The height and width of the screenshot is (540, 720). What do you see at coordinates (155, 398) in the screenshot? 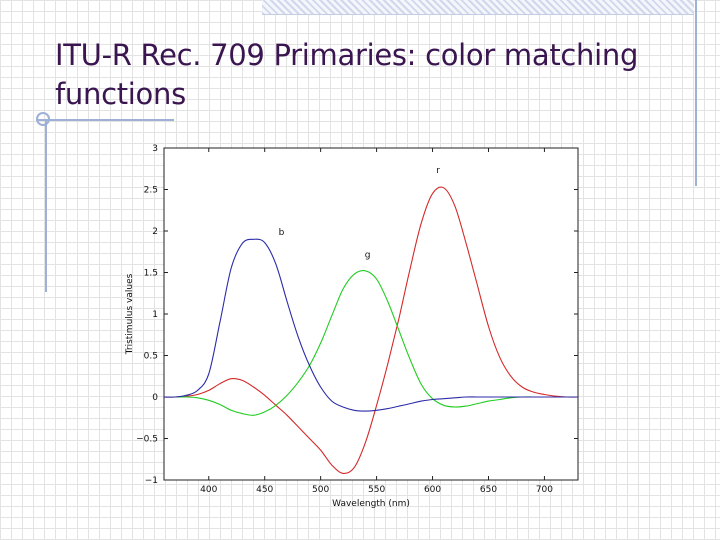
I see `y-tick-label: 0` at bounding box center [155, 398].